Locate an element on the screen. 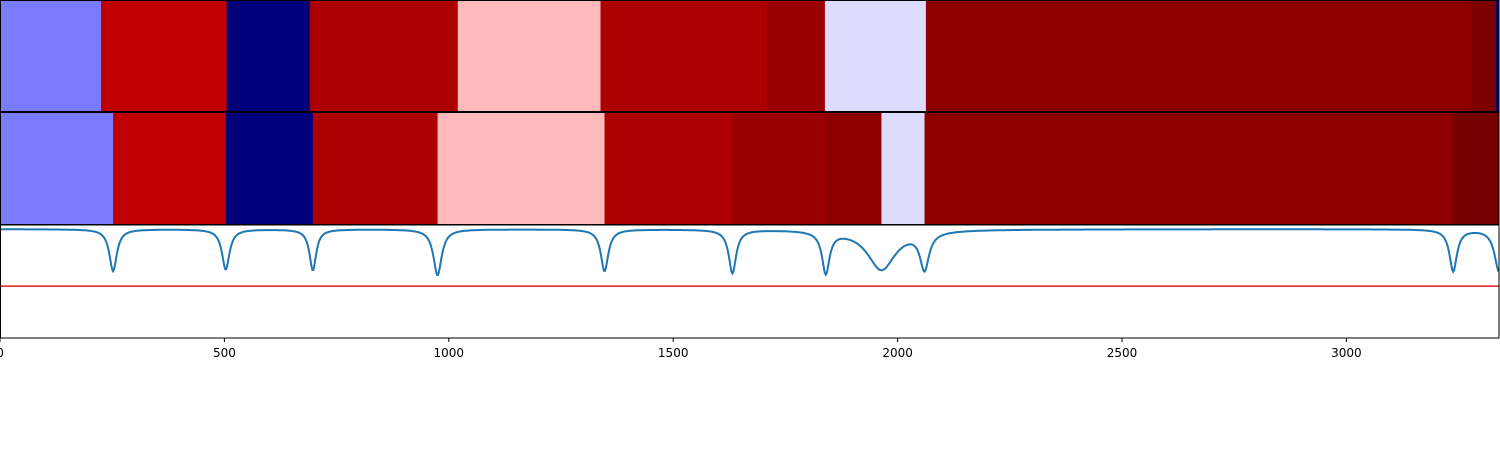 The height and width of the screenshot is (454, 1500). x-tick-label-500: 500 is located at coordinates (224, 353).